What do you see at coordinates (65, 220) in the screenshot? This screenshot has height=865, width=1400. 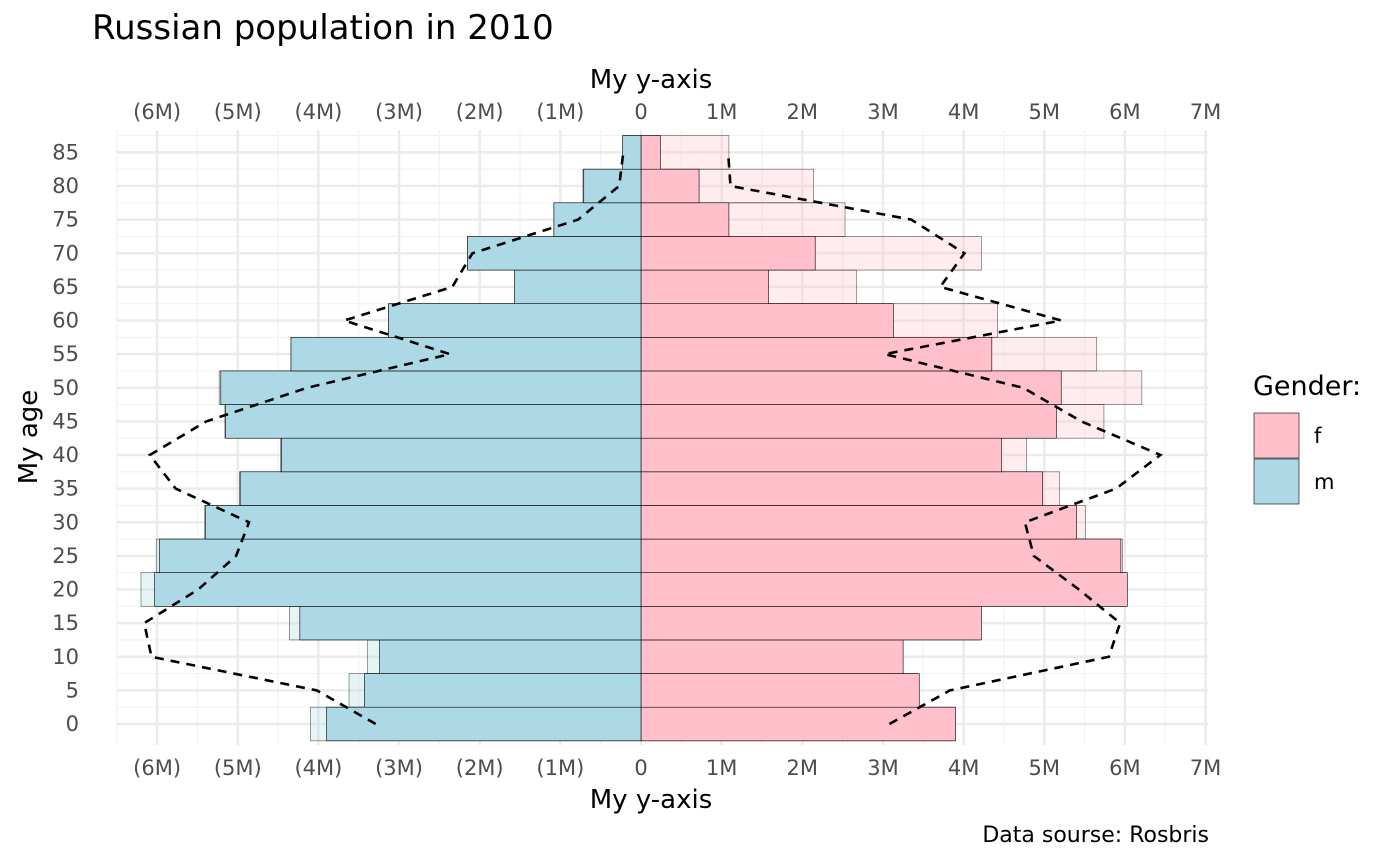 I see `y-tick-label: 75` at bounding box center [65, 220].